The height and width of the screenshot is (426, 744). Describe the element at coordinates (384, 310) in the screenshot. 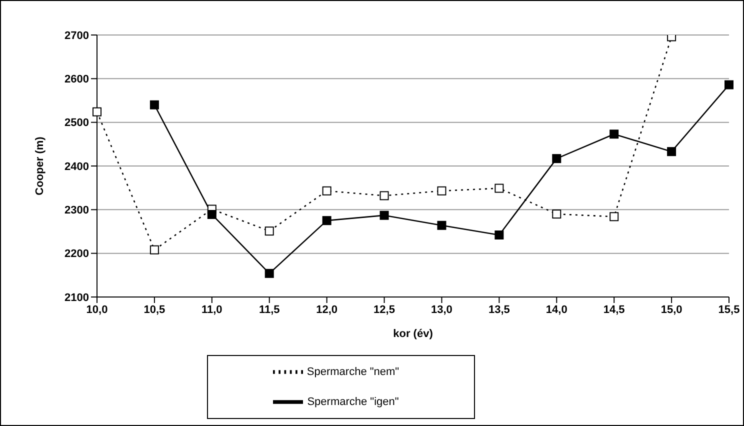

I see `x-tick-label: 12,5` at that location.